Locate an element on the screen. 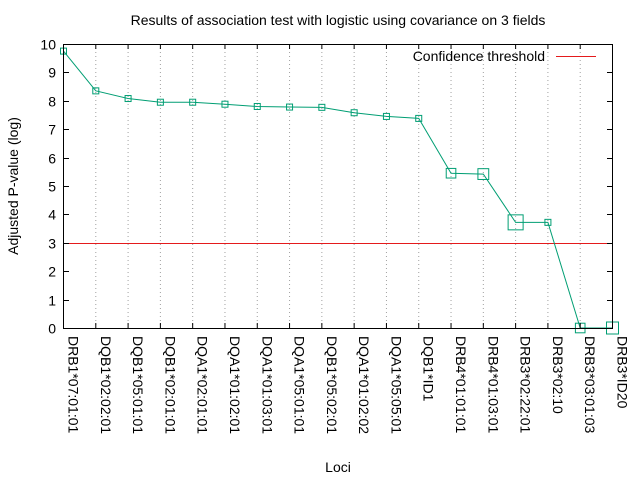 The image size is (640, 480). y-axis-title: Adjusted P-value (log) is located at coordinates (13, 186).